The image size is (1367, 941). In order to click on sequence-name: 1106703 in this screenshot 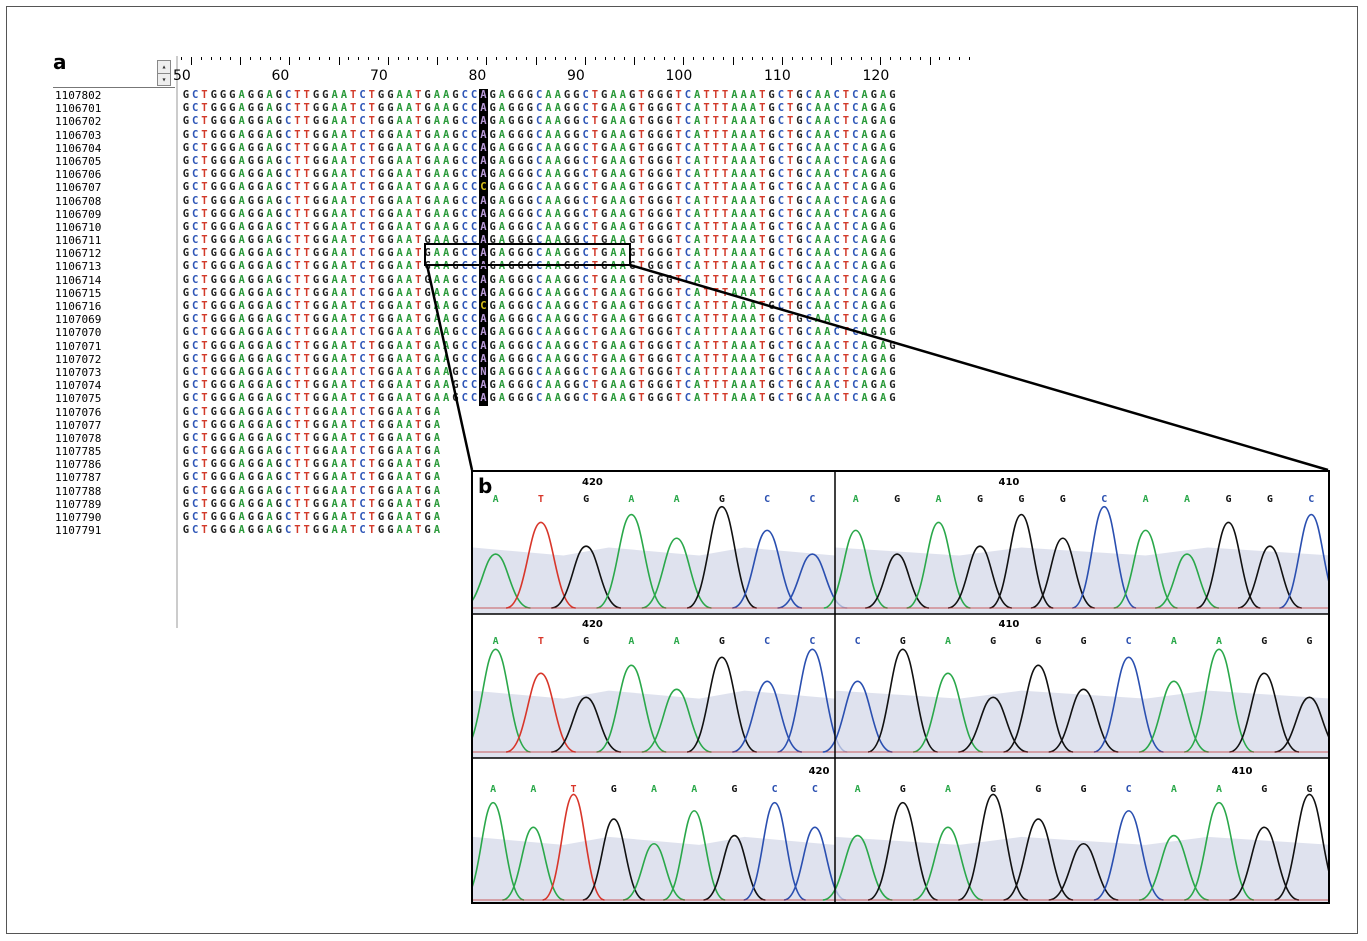, I will do `click(78, 135)`.